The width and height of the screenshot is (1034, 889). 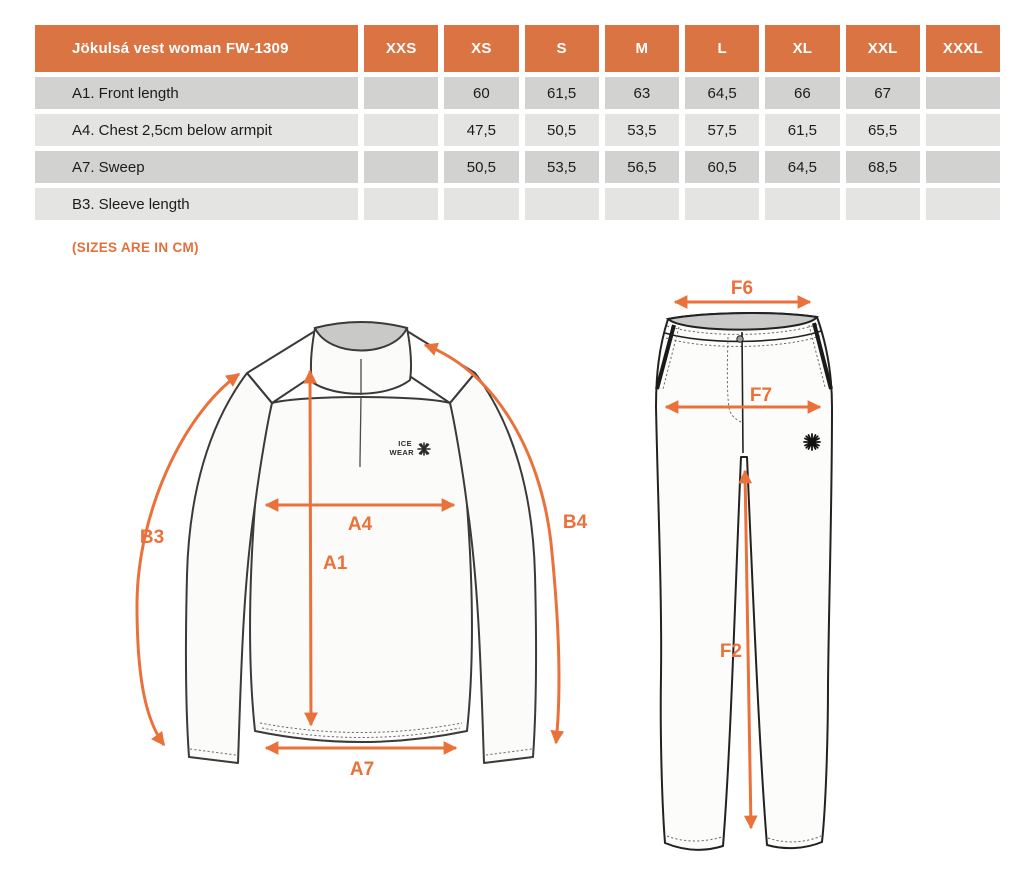 What do you see at coordinates (812, 442) in the screenshot?
I see `pants-snowflake-icon` at bounding box center [812, 442].